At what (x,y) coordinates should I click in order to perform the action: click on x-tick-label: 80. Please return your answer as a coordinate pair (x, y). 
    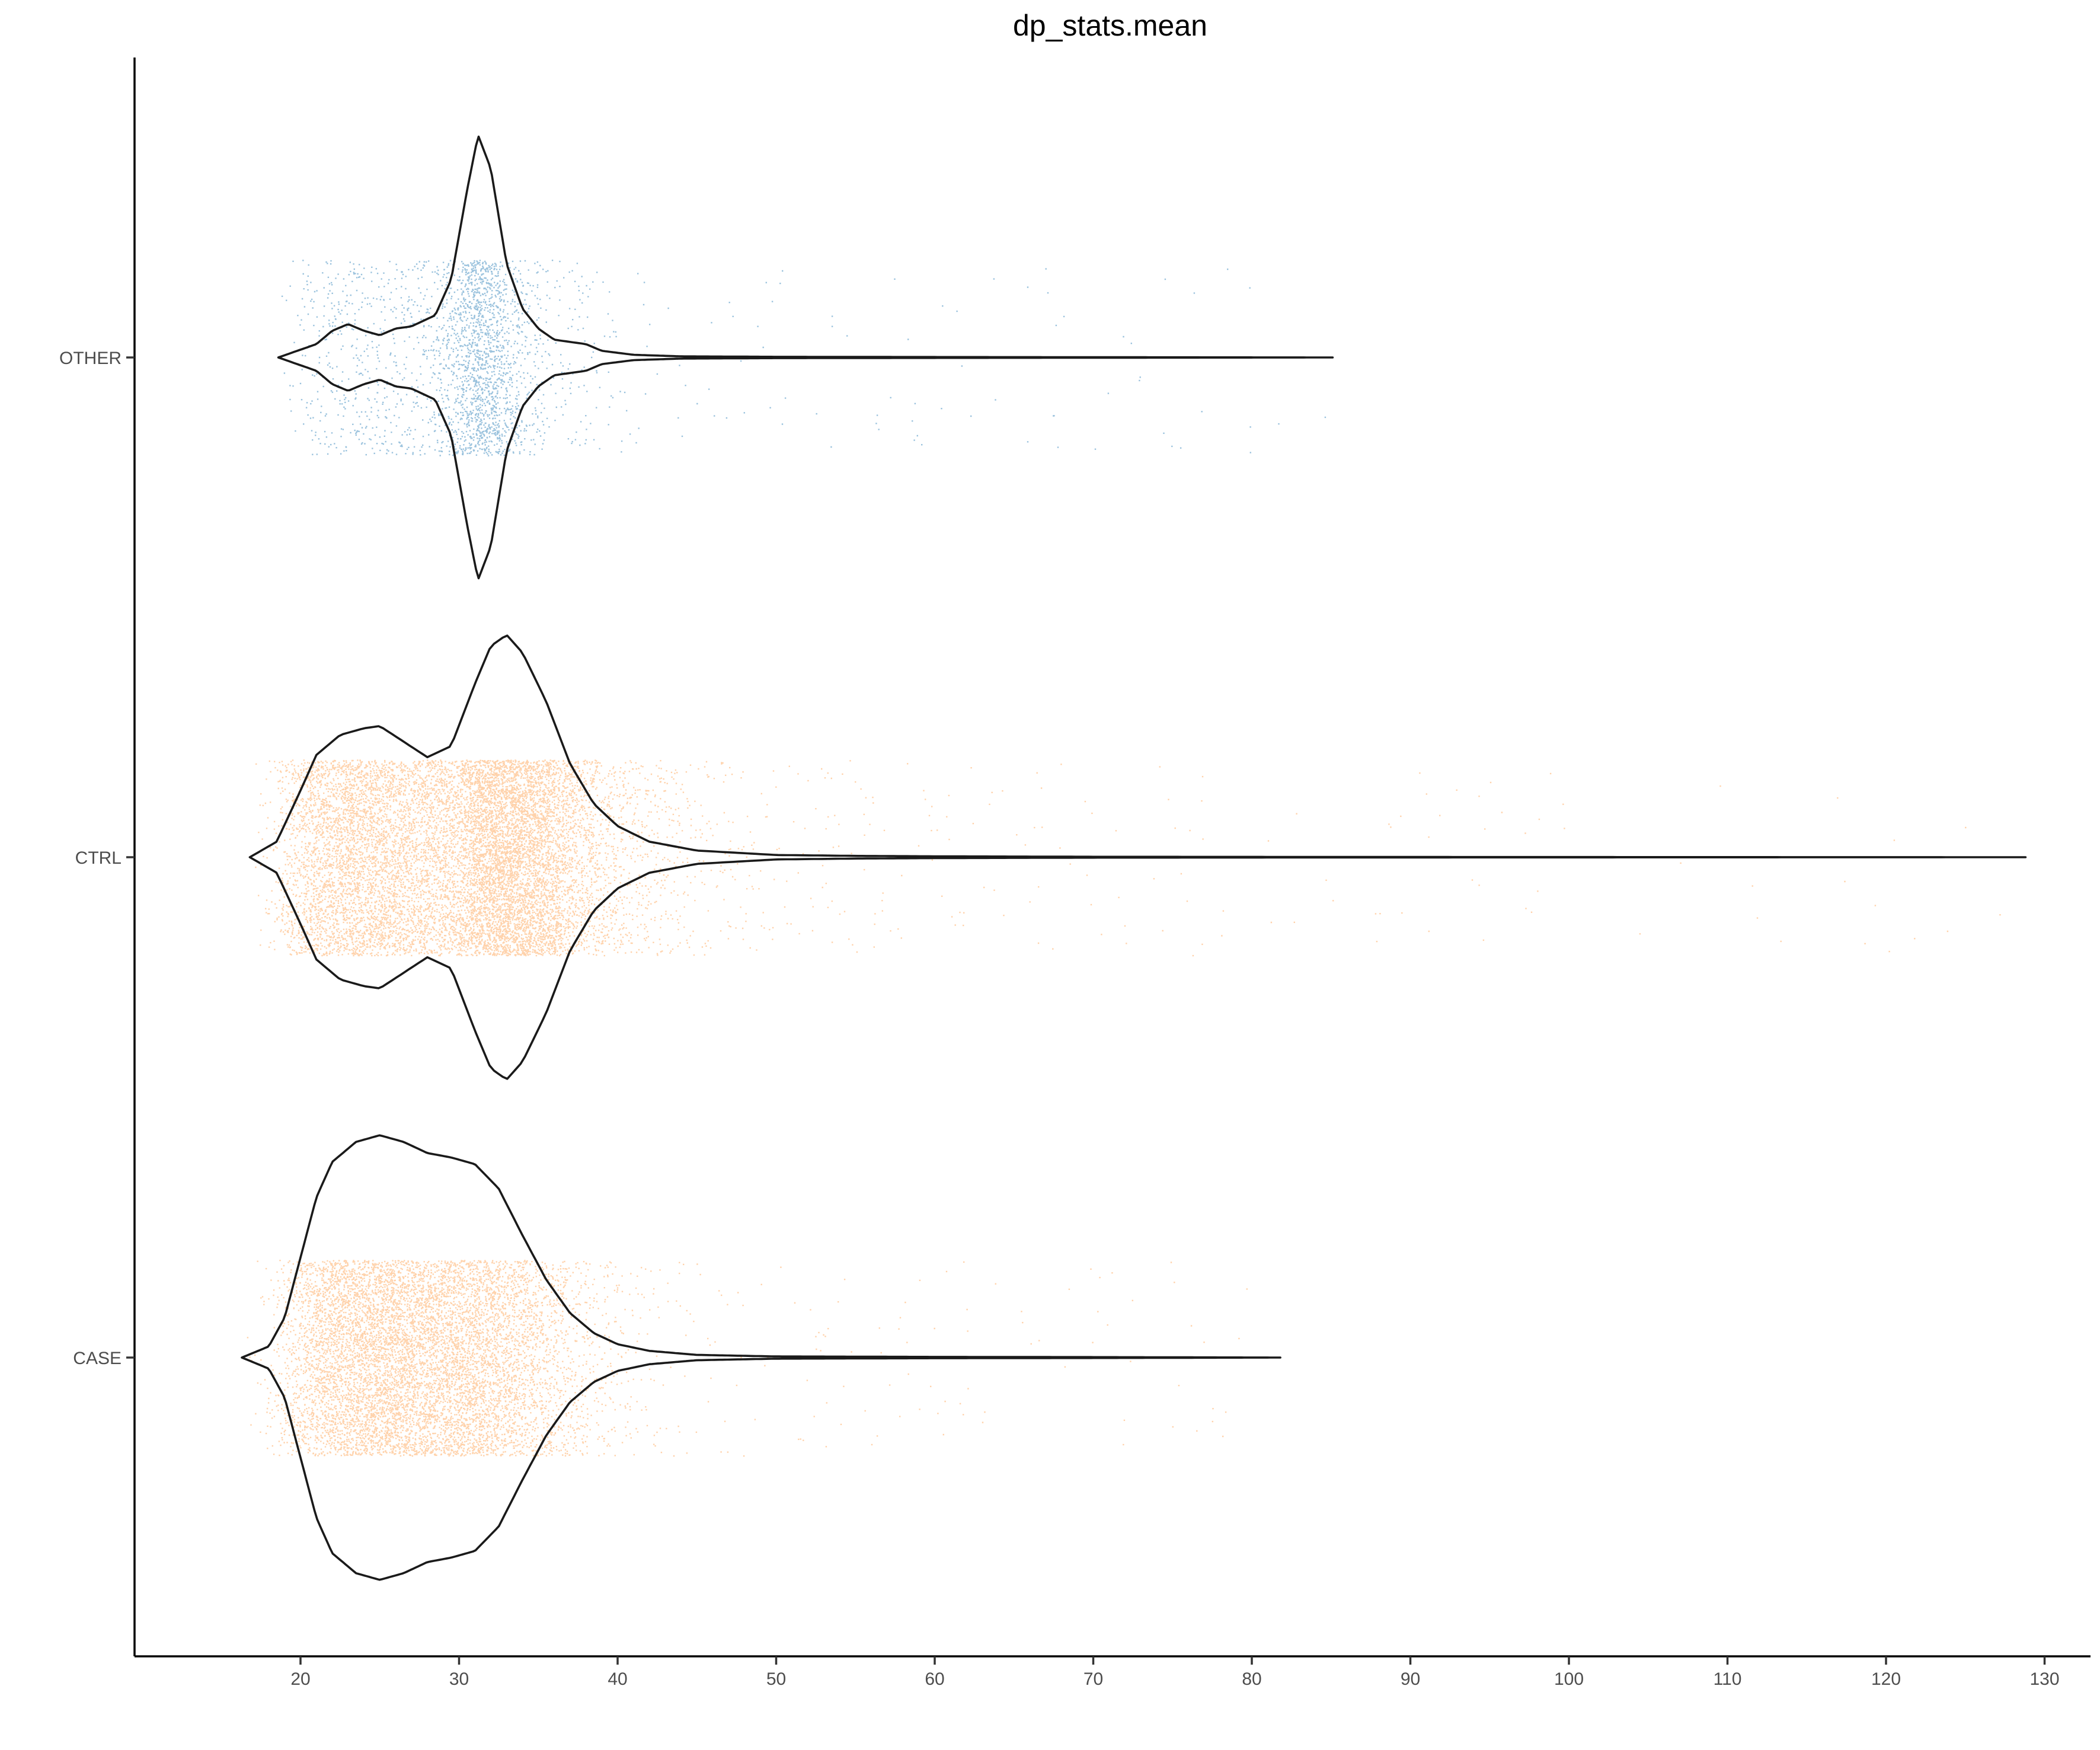
    Looking at the image, I should click on (1251, 1679).